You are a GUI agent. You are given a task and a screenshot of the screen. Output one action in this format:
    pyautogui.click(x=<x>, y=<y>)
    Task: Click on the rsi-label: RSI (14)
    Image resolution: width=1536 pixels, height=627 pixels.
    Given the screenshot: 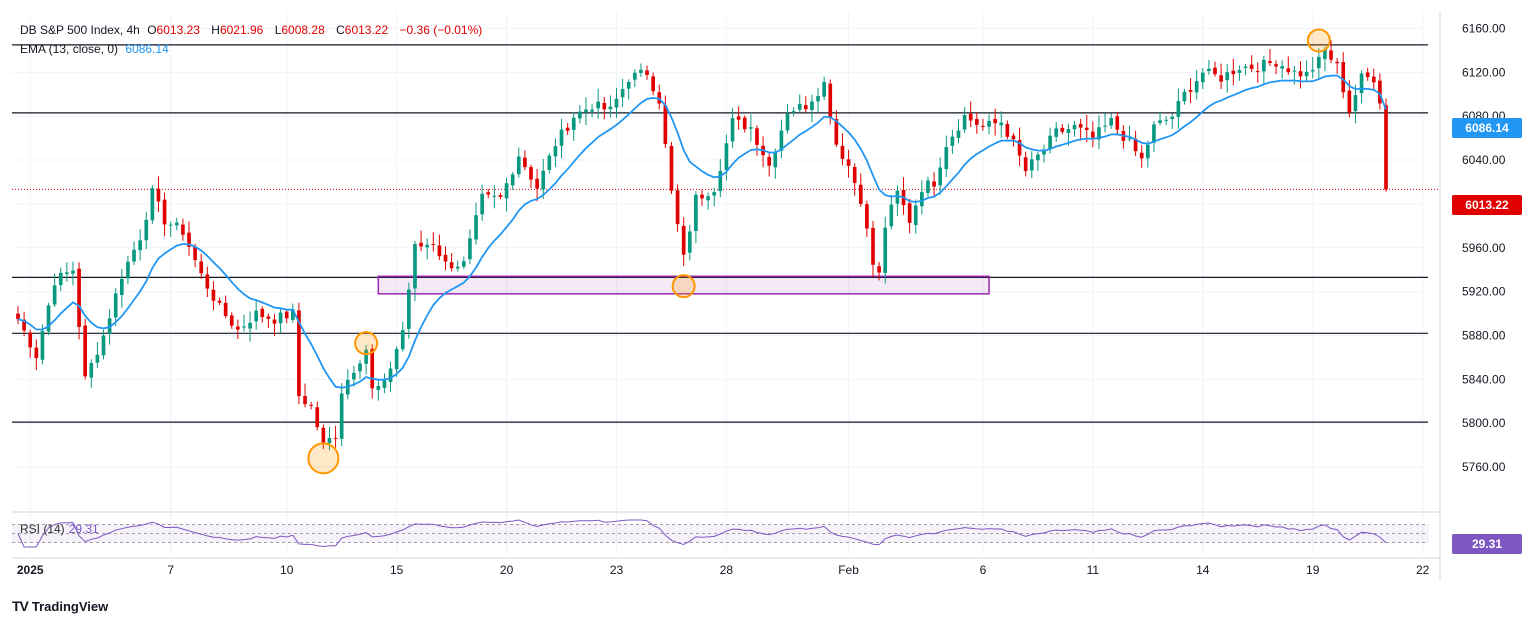 What is the action you would take?
    pyautogui.click(x=42, y=529)
    